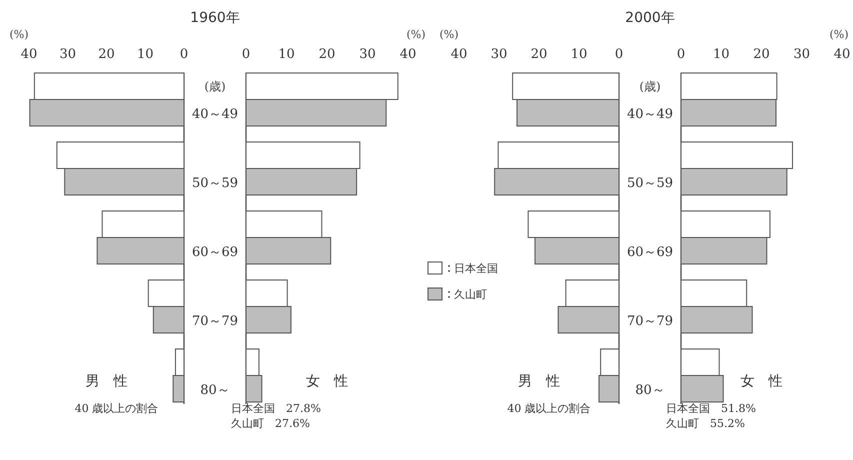 The height and width of the screenshot is (460, 853). Describe the element at coordinates (270, 423) in the screenshot. I see `text: 久山町 27.6%` at that location.